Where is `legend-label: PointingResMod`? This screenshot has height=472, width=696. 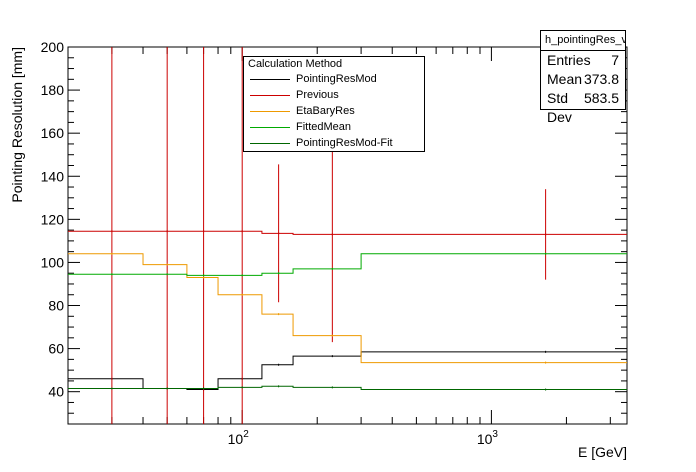 legend-label: PointingResMod is located at coordinates (336, 79).